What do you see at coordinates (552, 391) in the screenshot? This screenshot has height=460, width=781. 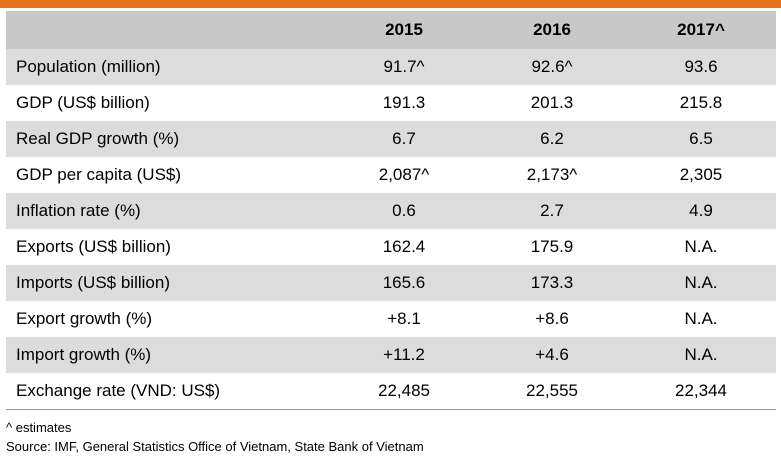 I see `cell-value: 22,555` at bounding box center [552, 391].